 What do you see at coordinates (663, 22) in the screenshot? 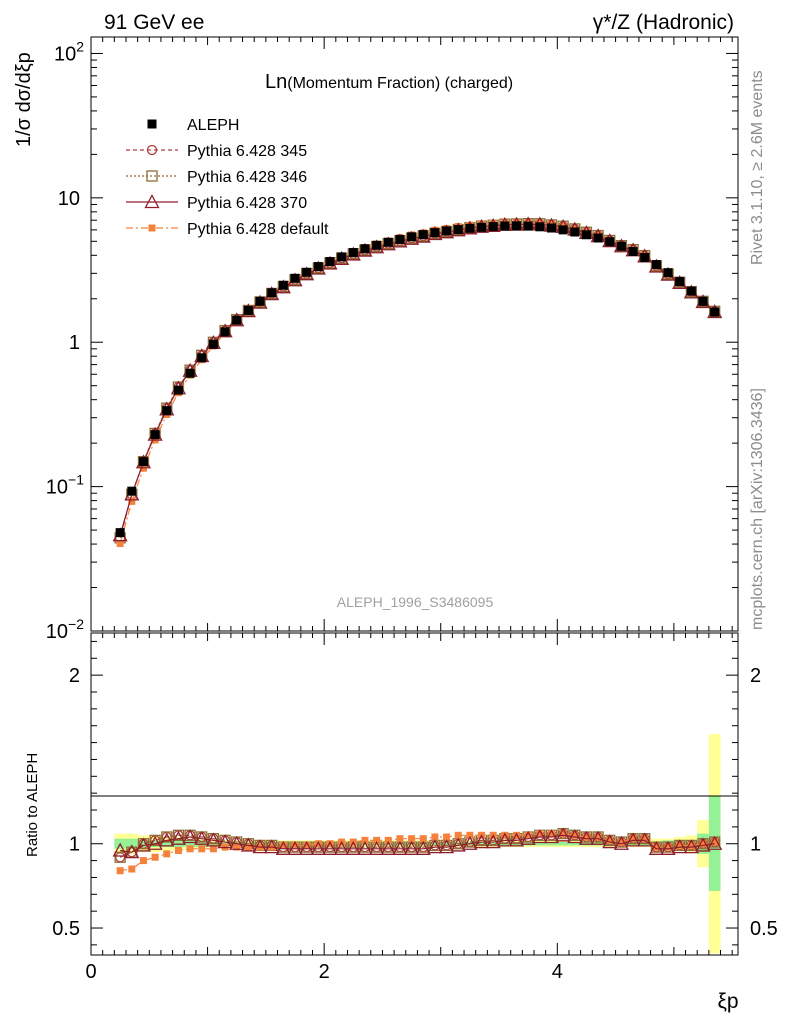
I see `header-right: γ*/Z (Hadronic)` at bounding box center [663, 22].